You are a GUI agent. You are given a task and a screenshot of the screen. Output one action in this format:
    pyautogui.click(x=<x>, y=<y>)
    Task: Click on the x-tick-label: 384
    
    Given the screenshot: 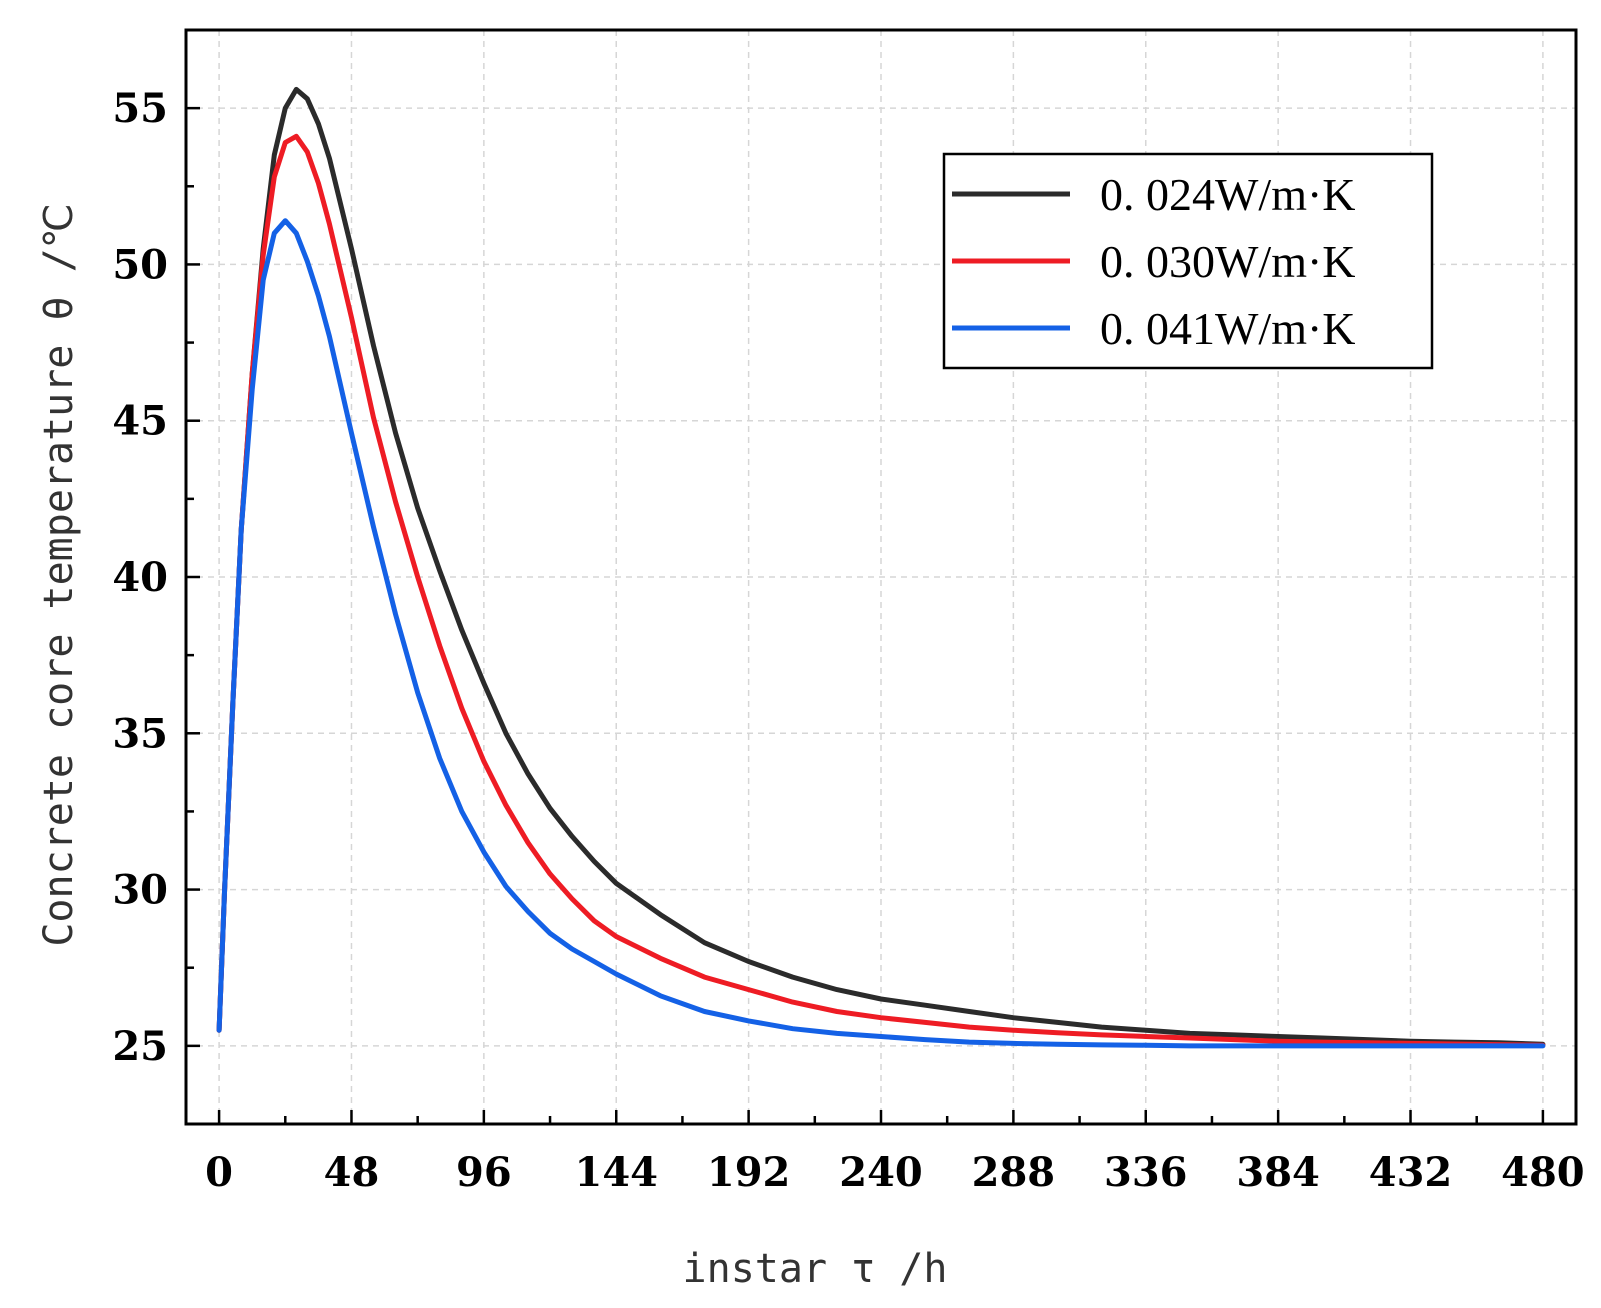 What is the action you would take?
    pyautogui.click(x=1278, y=1172)
    